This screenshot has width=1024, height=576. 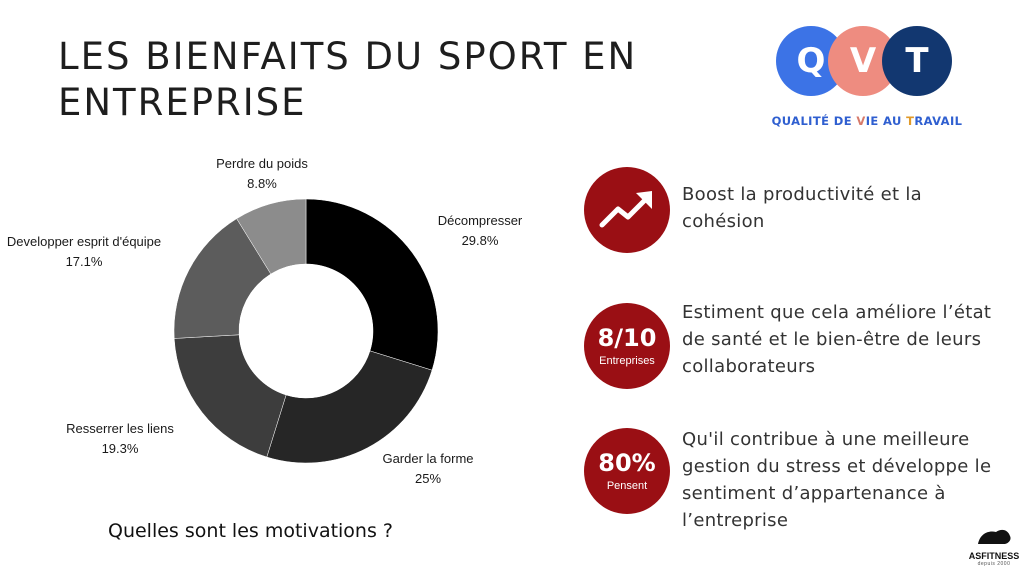 What do you see at coordinates (627, 338) in the screenshot?
I see `stat-value: 8/10` at bounding box center [627, 338].